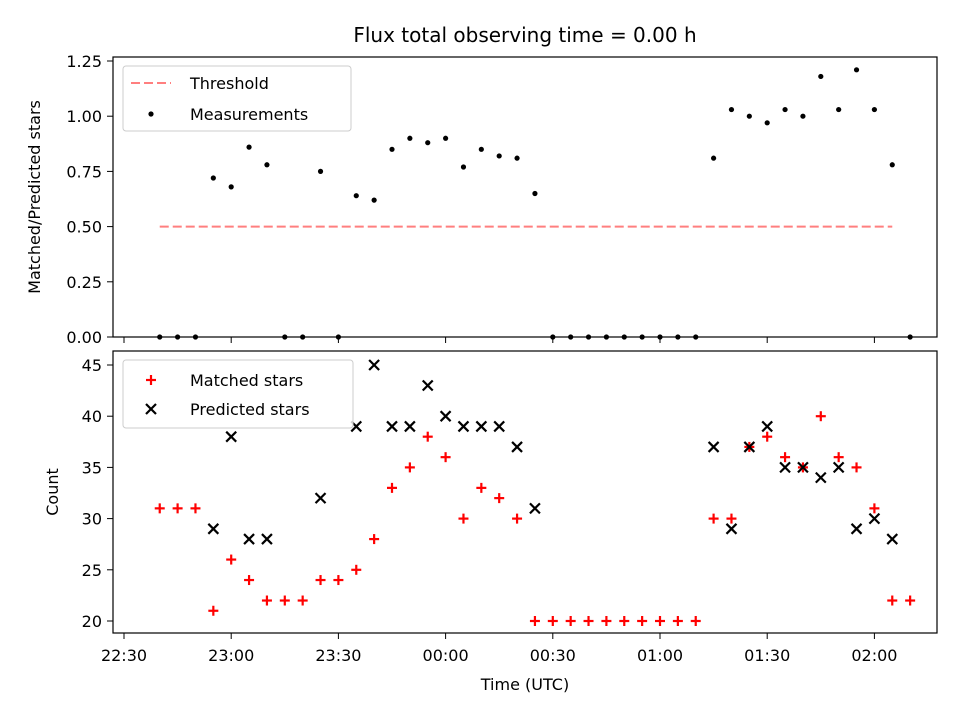  Describe the element at coordinates (660, 655) in the screenshot. I see `x-tick-label: 01:00` at that location.